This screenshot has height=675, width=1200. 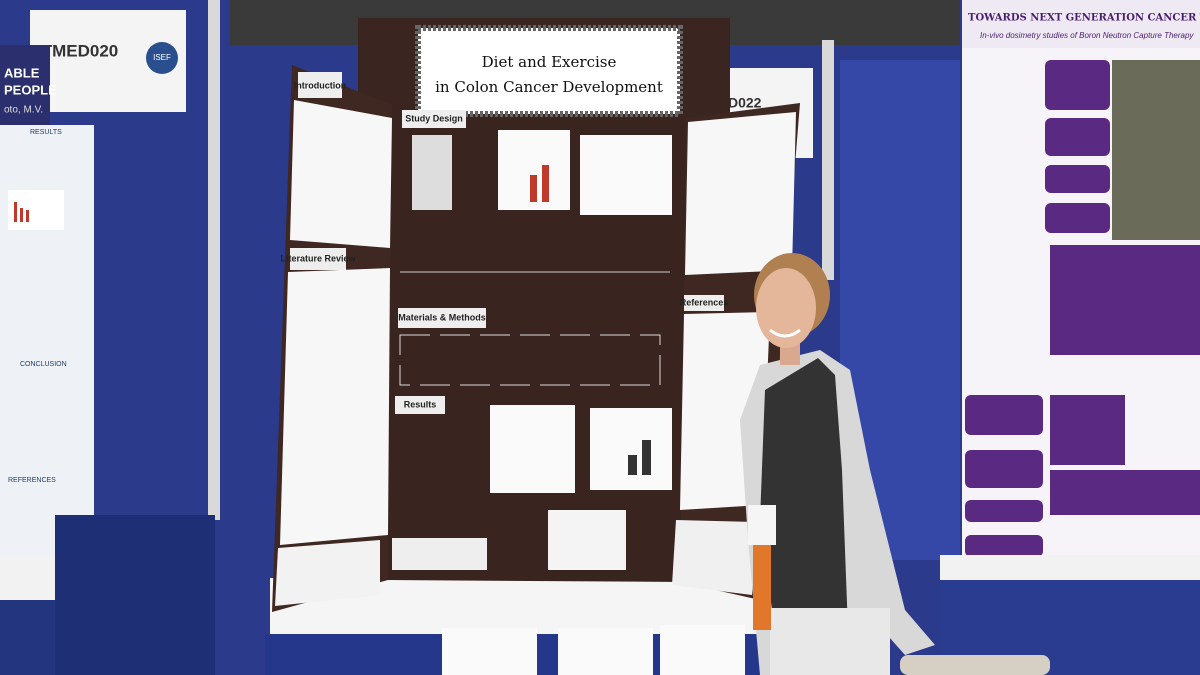 I want to click on section-heading: CONCLUSION, so click(x=43, y=364).